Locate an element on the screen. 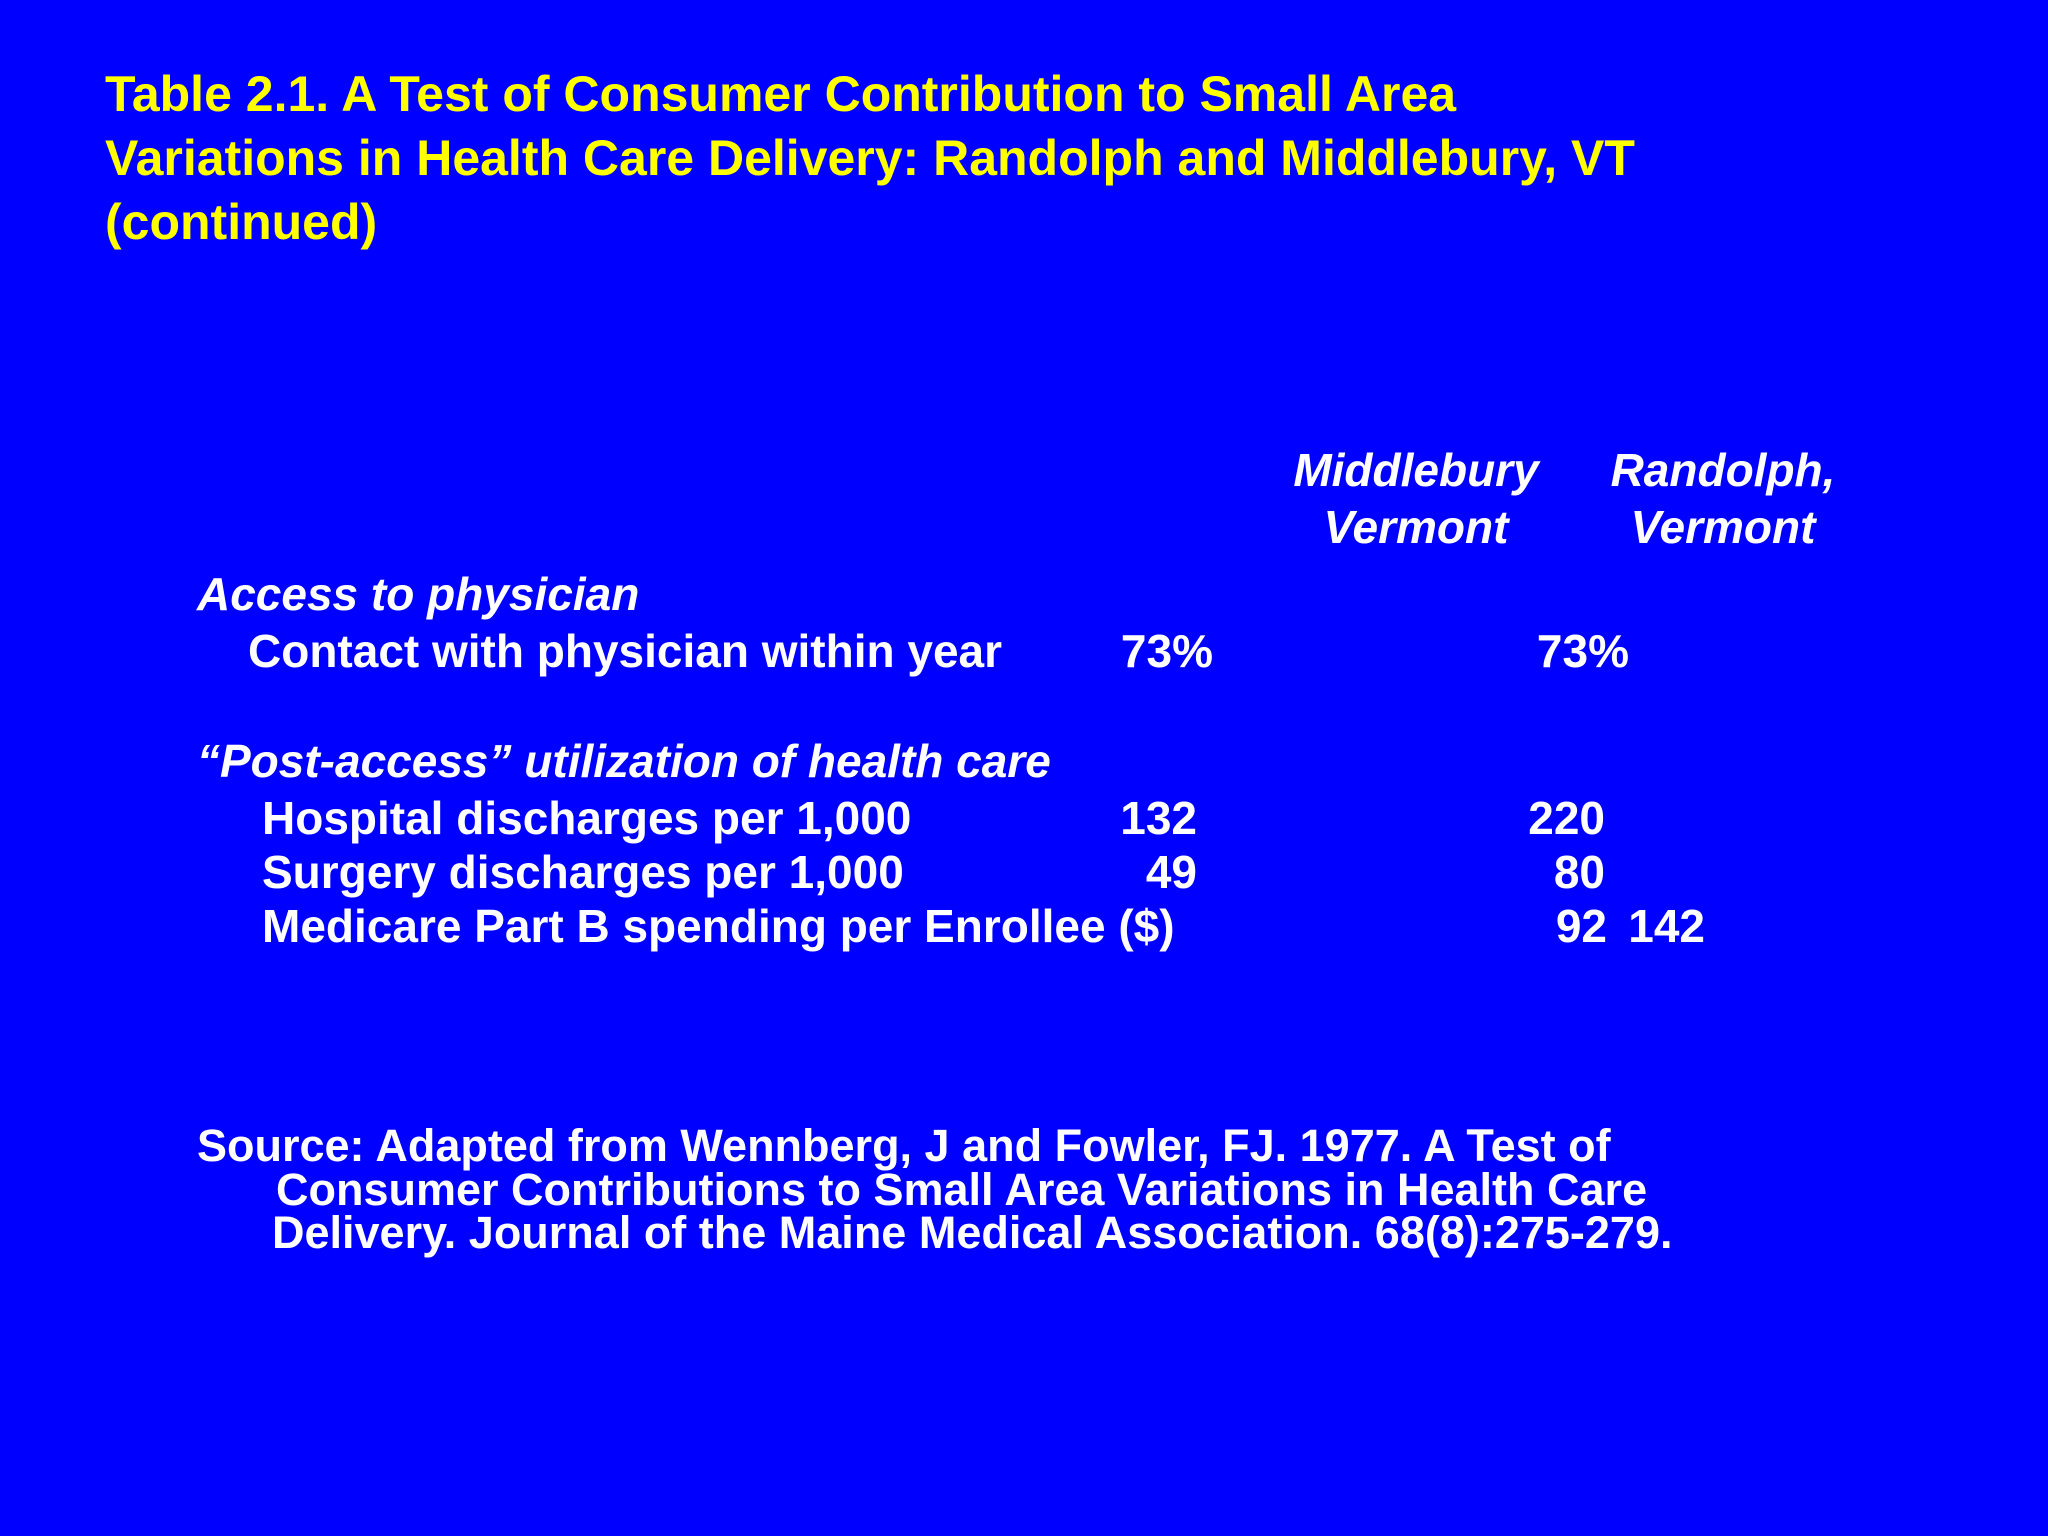 This screenshot has height=1536, width=2048. value-randolph: 142 is located at coordinates (1666, 926).